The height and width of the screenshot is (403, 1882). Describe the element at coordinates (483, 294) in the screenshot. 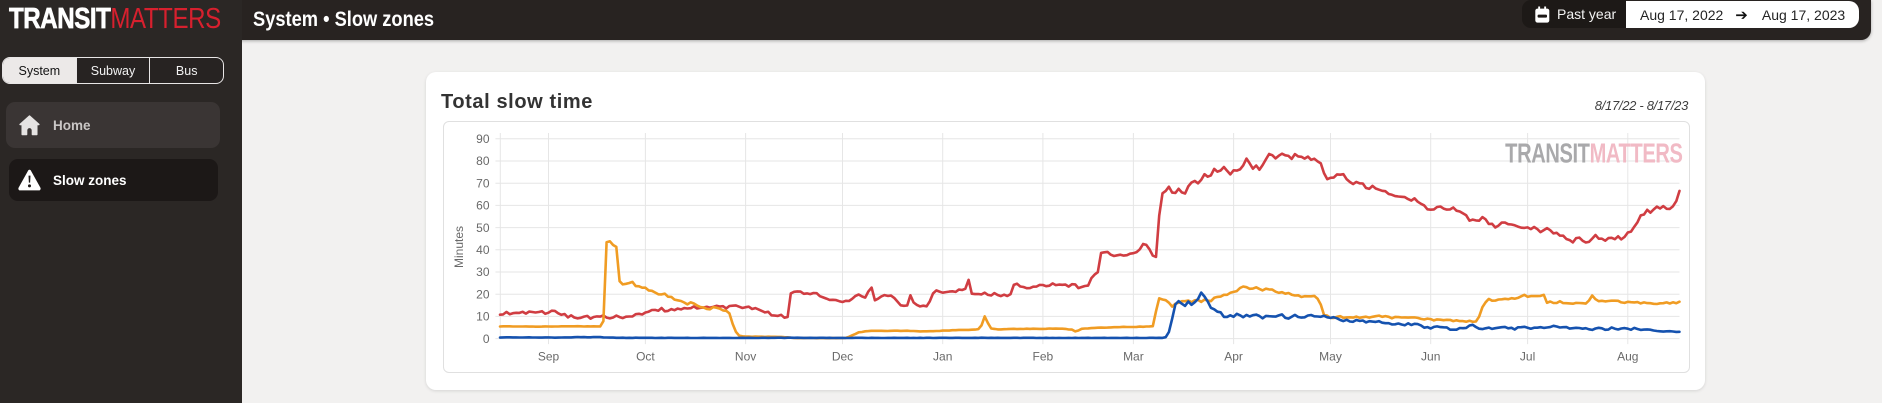

I see `svg-text: 20` at that location.